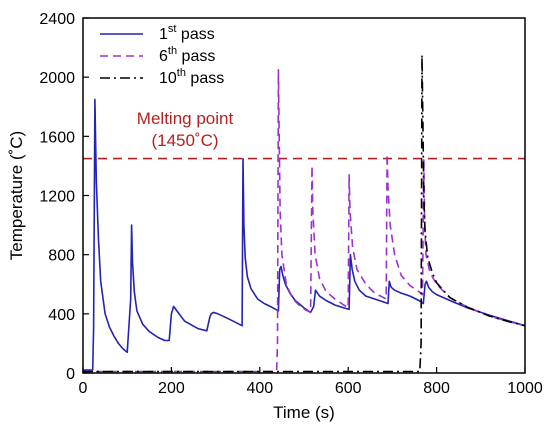  I want to click on y-tick-label: 1200, so click(57, 197).